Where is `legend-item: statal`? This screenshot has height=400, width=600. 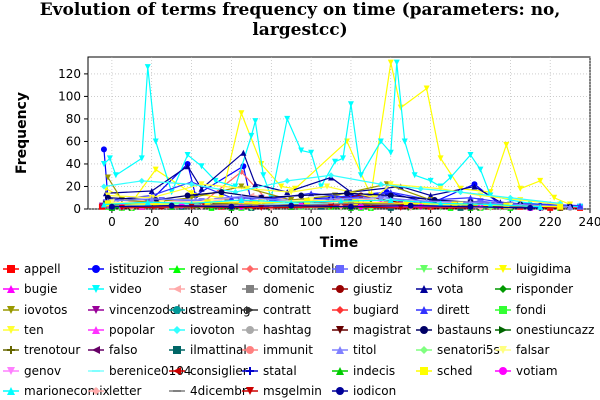
legend-item: statal is located at coordinates (269, 371).